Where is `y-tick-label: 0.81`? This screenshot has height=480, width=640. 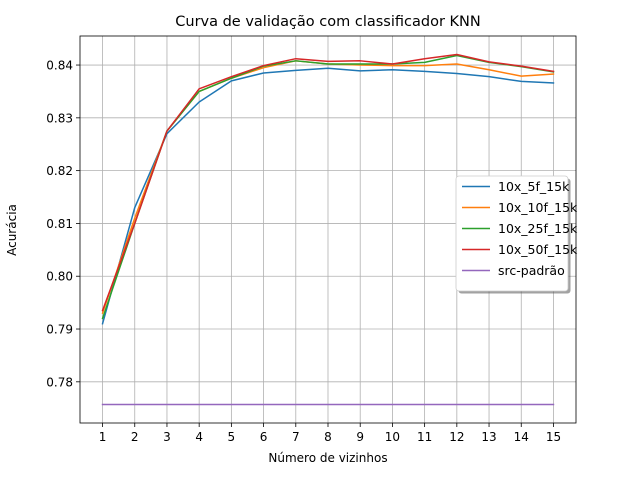
y-tick-label: 0.81 is located at coordinates (59, 224).